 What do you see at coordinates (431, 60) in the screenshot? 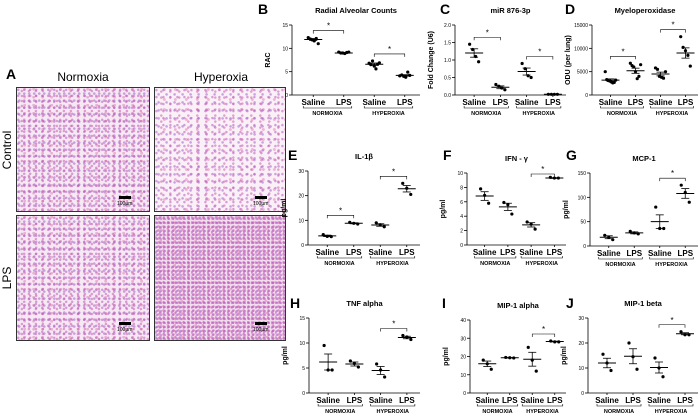
I see `y-axis-label: Fold Change (U6)` at bounding box center [431, 60].